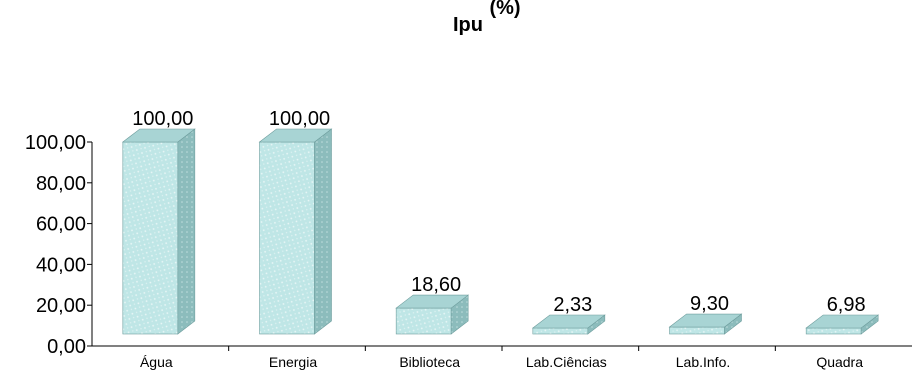  Describe the element at coordinates (566, 362) in the screenshot. I see `x-tick-label: Lab.Ciências` at that location.